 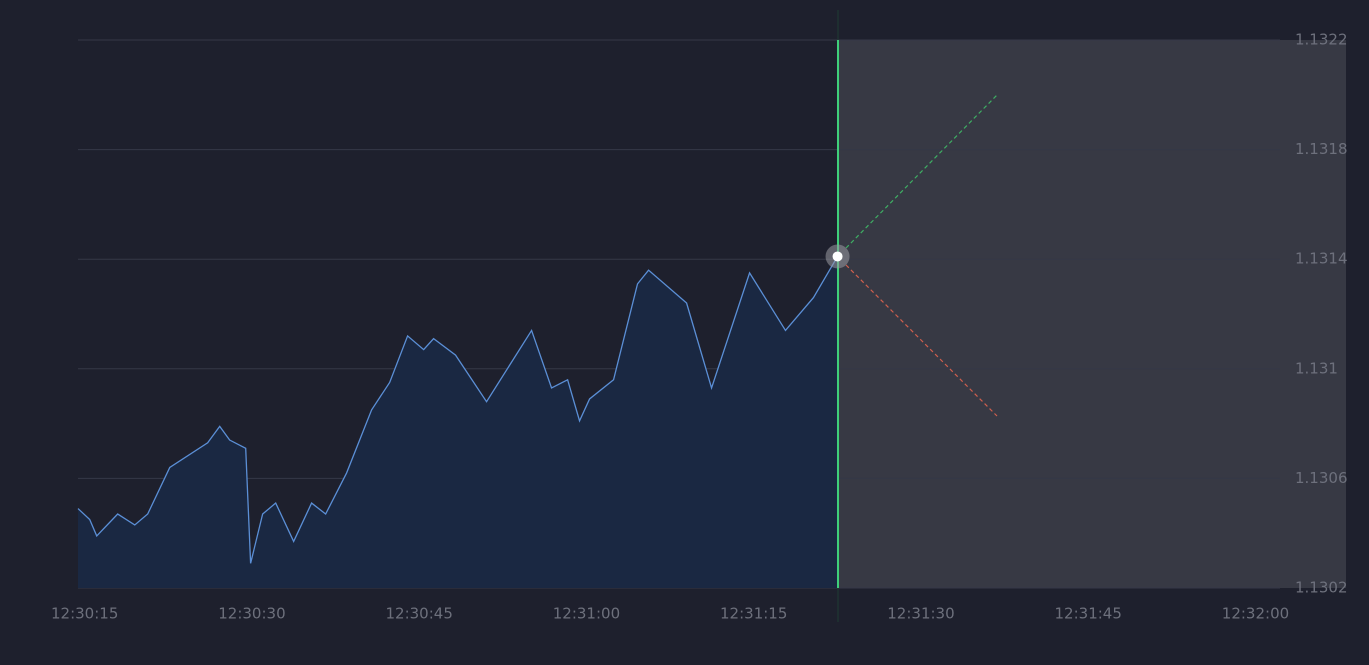 I want to click on y-tick-label: 1.131, so click(x=1316, y=368).